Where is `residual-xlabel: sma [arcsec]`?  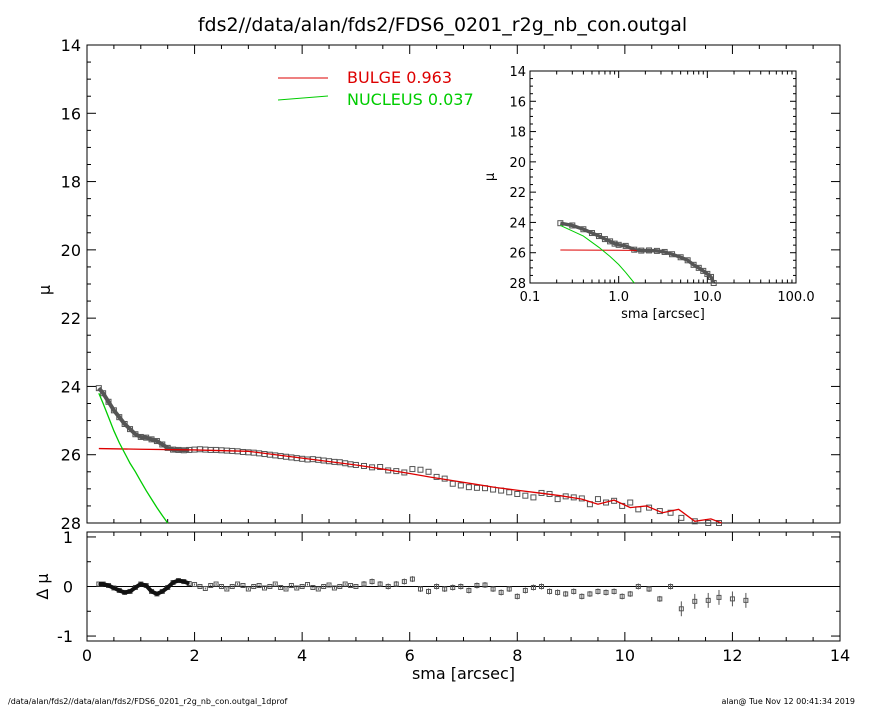 residual-xlabel: sma [arcsec] is located at coordinates (463, 673).